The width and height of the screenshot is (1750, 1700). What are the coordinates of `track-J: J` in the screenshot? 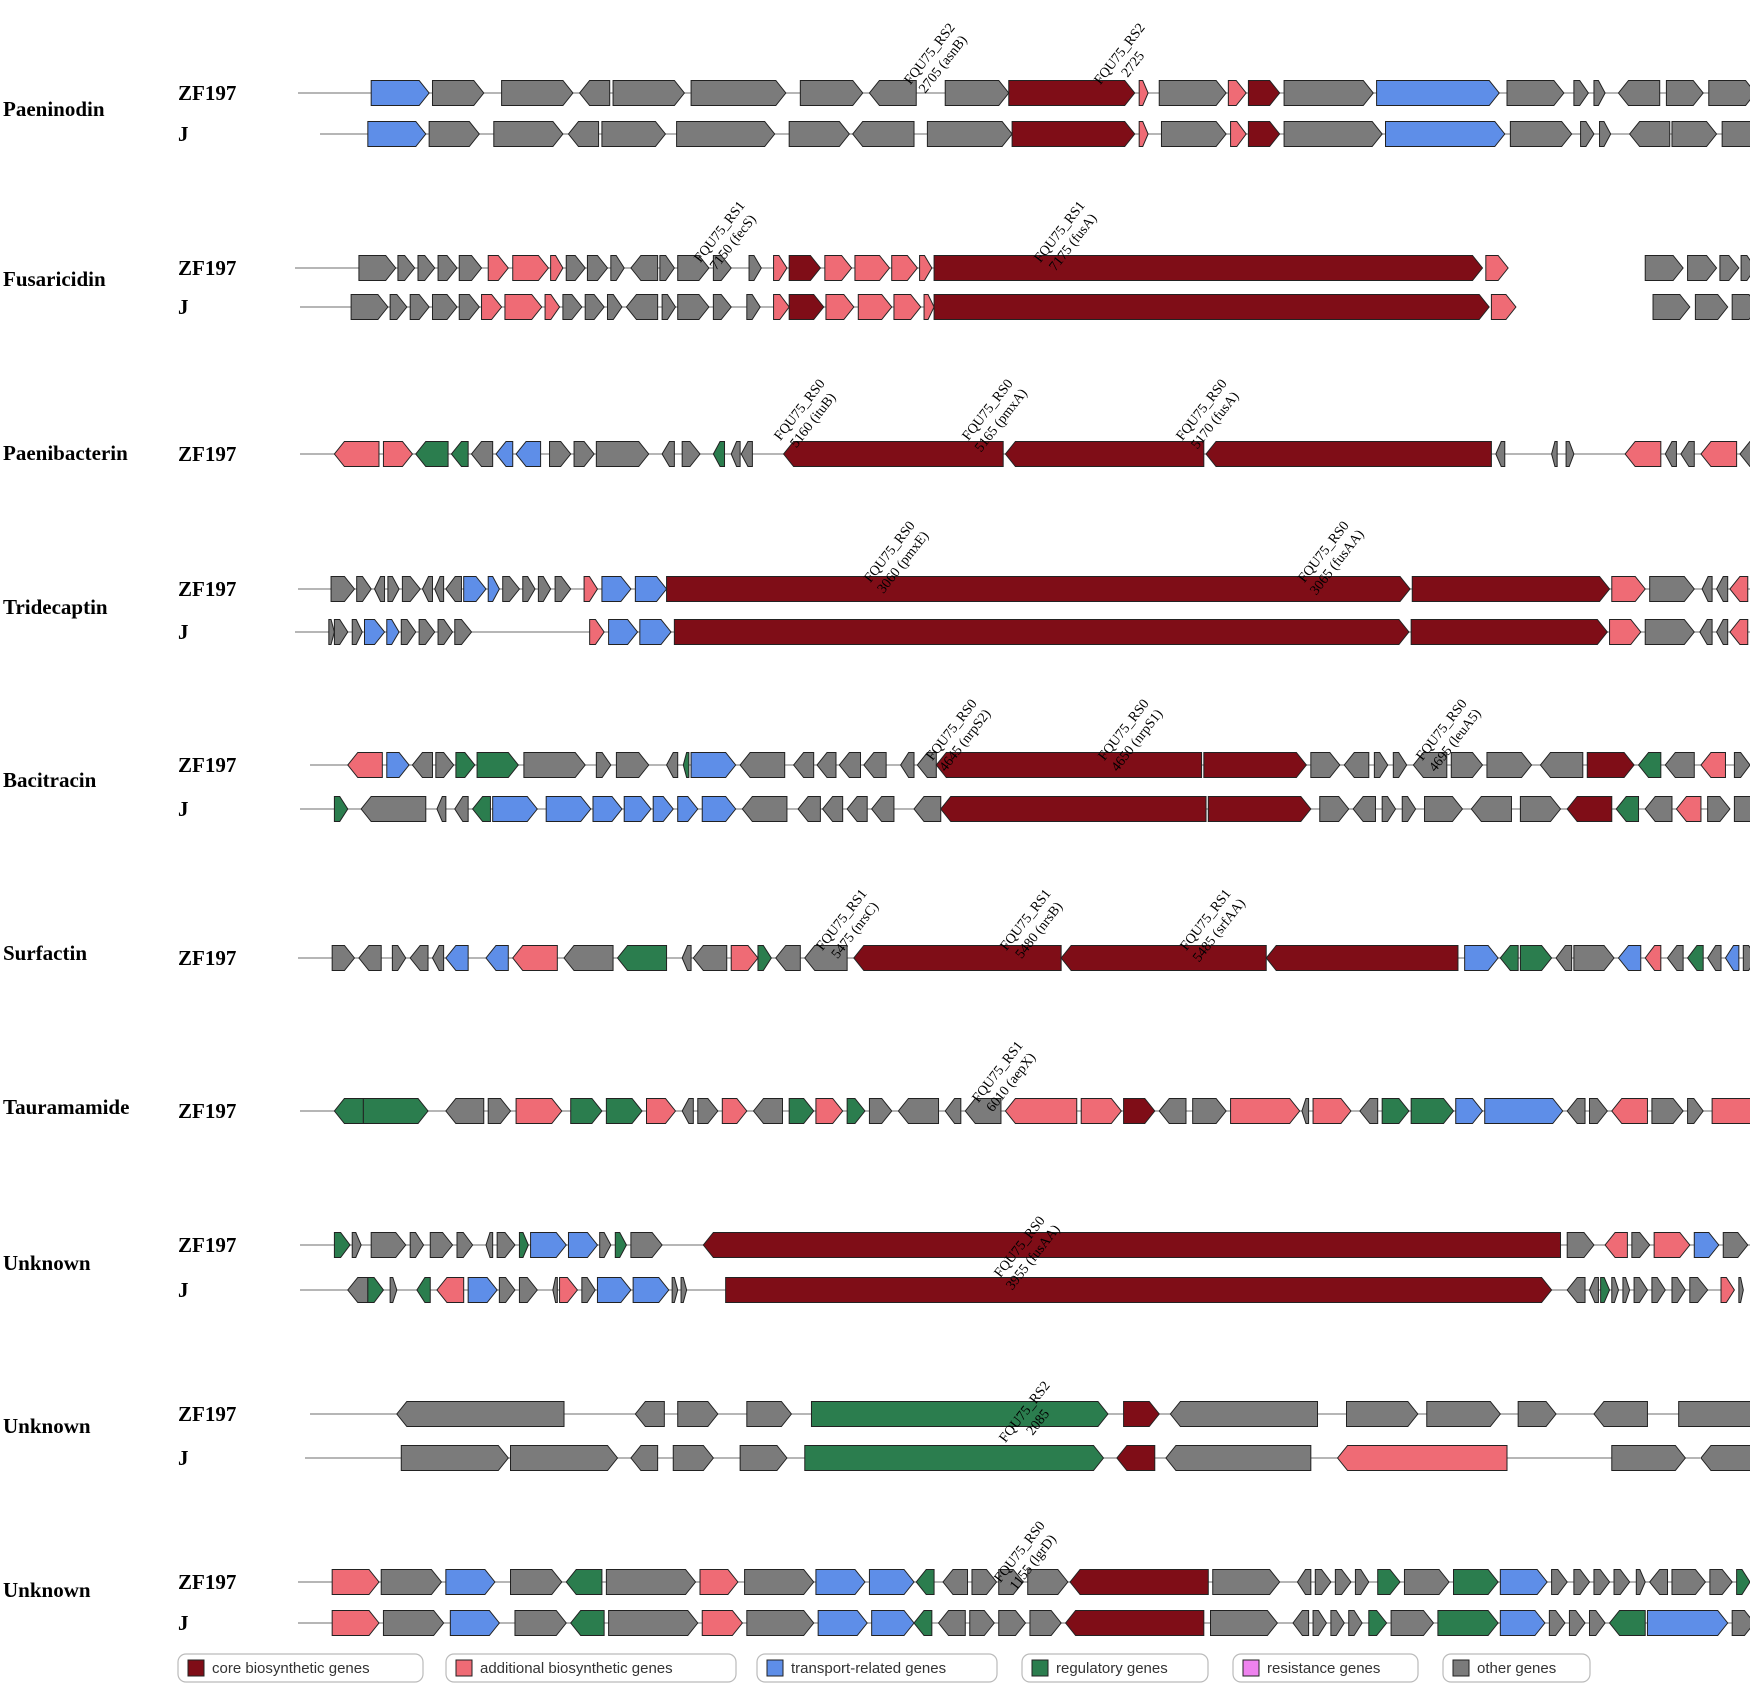 It's located at (964, 632).